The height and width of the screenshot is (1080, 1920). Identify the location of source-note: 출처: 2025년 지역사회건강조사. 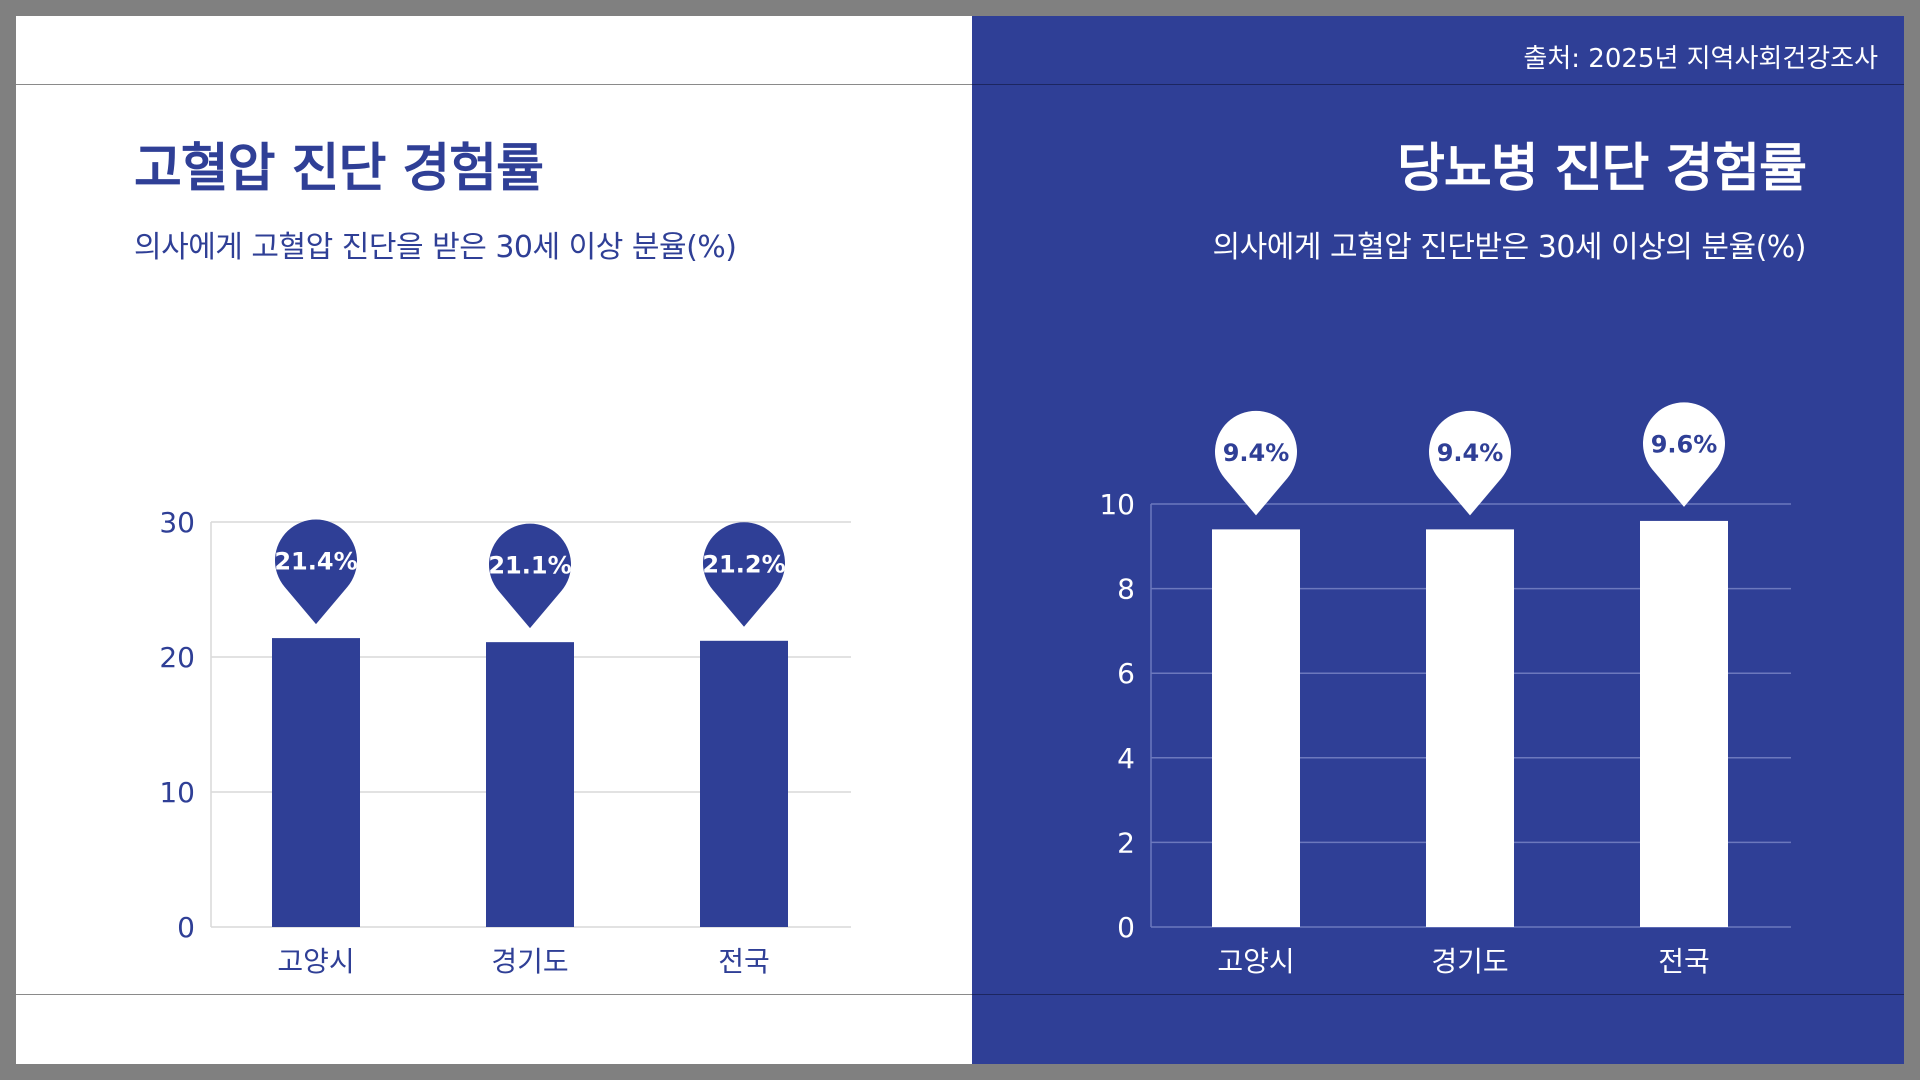
(1700, 59).